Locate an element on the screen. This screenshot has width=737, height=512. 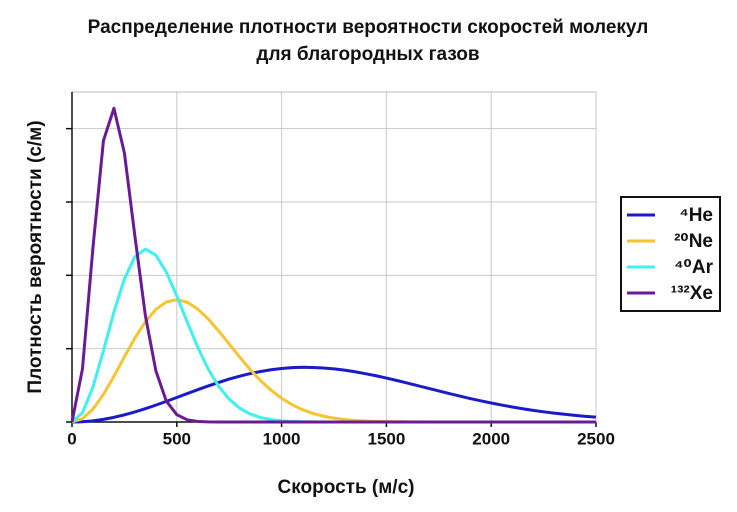
legend-label: ¹³²Xe is located at coordinates (692, 293).